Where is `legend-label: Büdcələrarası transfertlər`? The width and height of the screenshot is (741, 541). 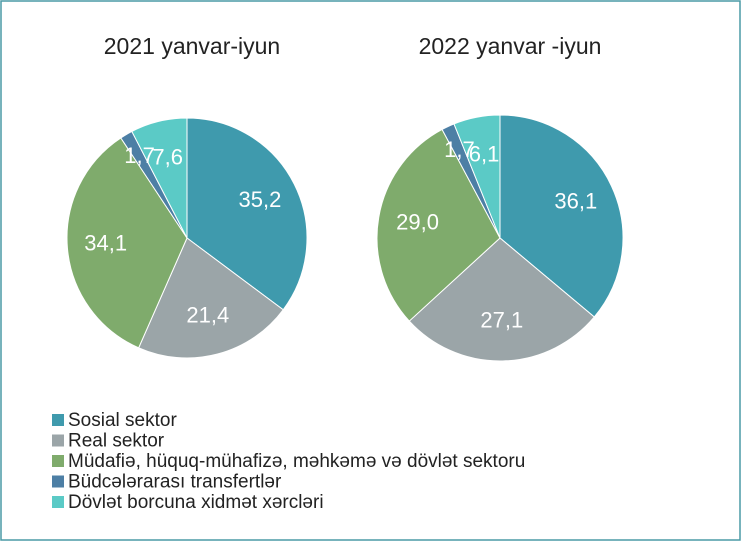 legend-label: Büdcələrarası transfertlər is located at coordinates (175, 482).